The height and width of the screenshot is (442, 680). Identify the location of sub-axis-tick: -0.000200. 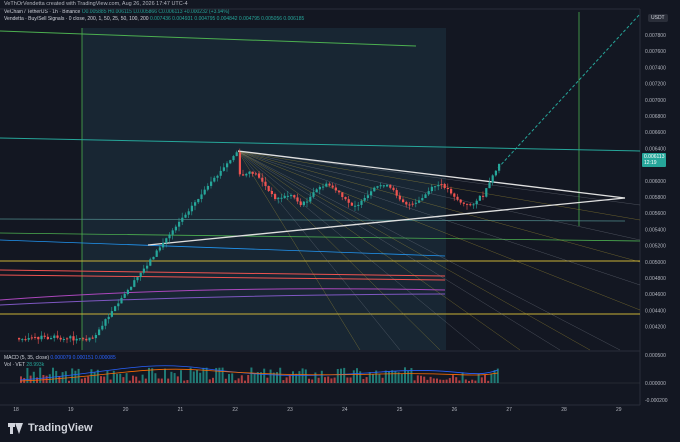
(656, 401).